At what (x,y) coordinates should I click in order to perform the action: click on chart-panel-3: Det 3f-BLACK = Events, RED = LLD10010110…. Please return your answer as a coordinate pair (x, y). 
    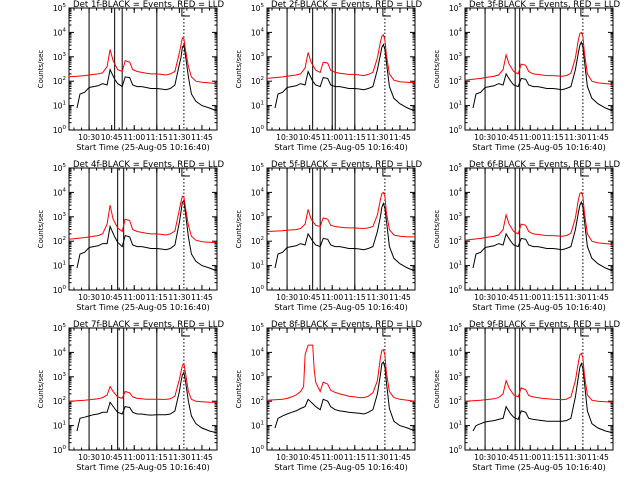
    Looking at the image, I should click on (527, 76).